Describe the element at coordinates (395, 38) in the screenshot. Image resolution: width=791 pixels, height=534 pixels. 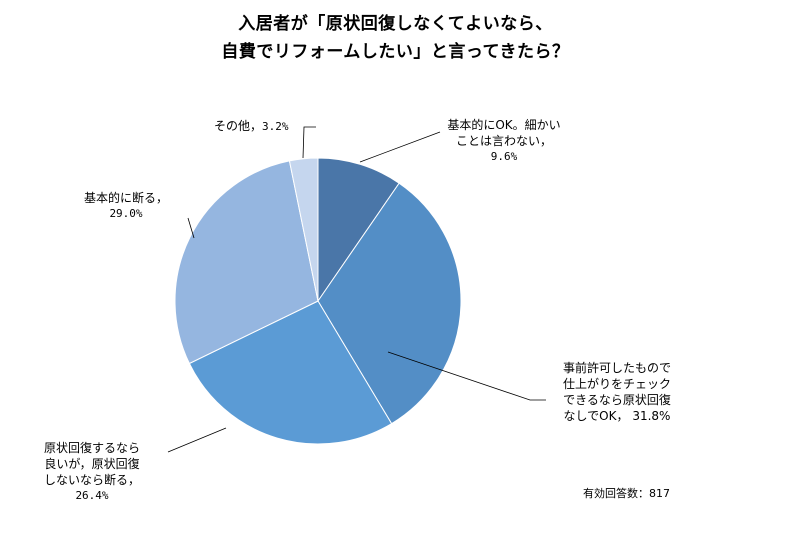
I see `chart-title: 入居者が「原状回復しなくてよいなら、 自費でリフォームしたい」と言ってきたら？` at that location.